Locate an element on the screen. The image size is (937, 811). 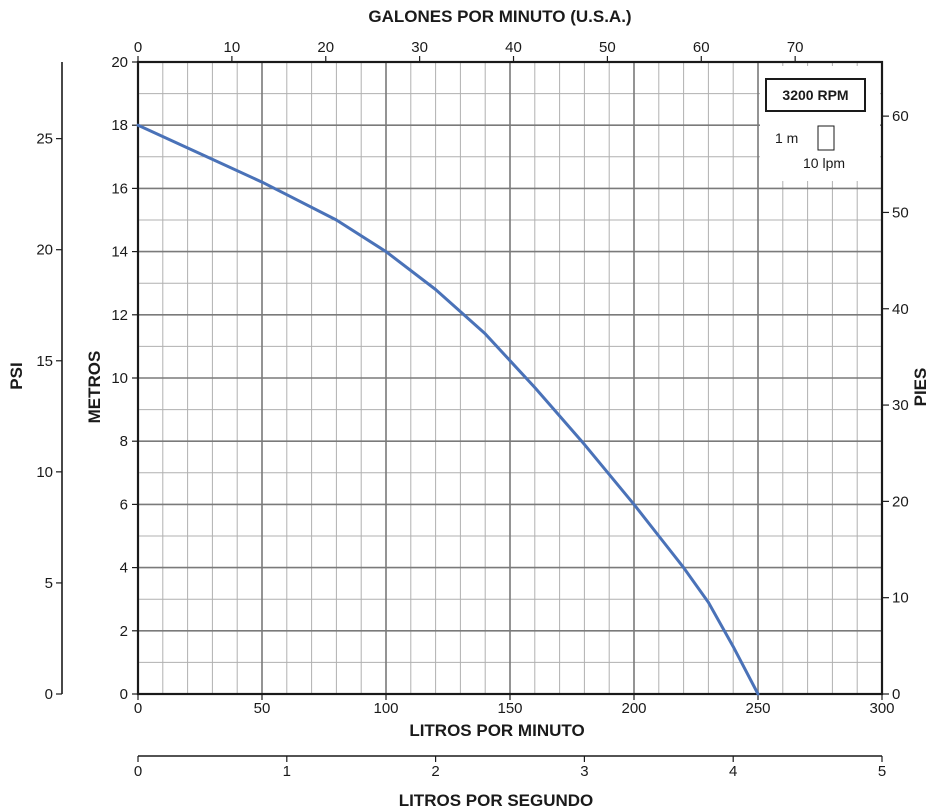
left-tick-label: 2 is located at coordinates (124, 631).